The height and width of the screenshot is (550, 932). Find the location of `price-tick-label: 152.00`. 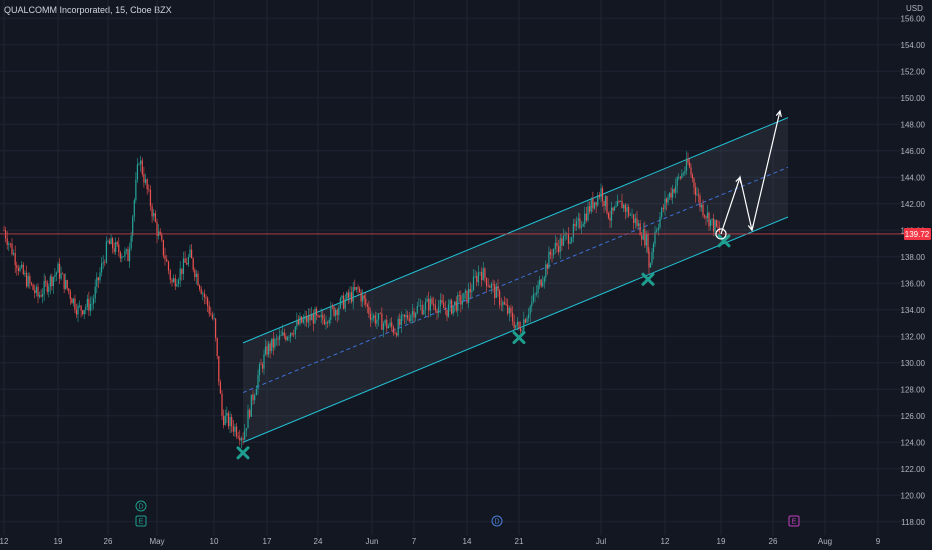

price-tick-label: 152.00 is located at coordinates (913, 71).